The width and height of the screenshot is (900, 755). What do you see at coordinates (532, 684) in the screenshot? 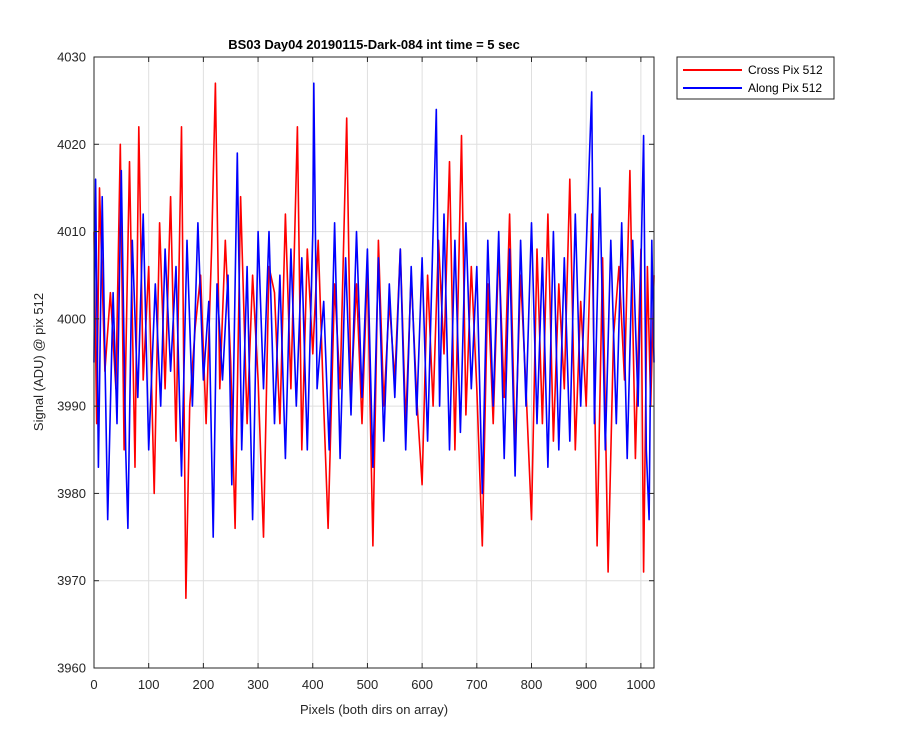
I see `x-tick-label: 800` at bounding box center [532, 684].